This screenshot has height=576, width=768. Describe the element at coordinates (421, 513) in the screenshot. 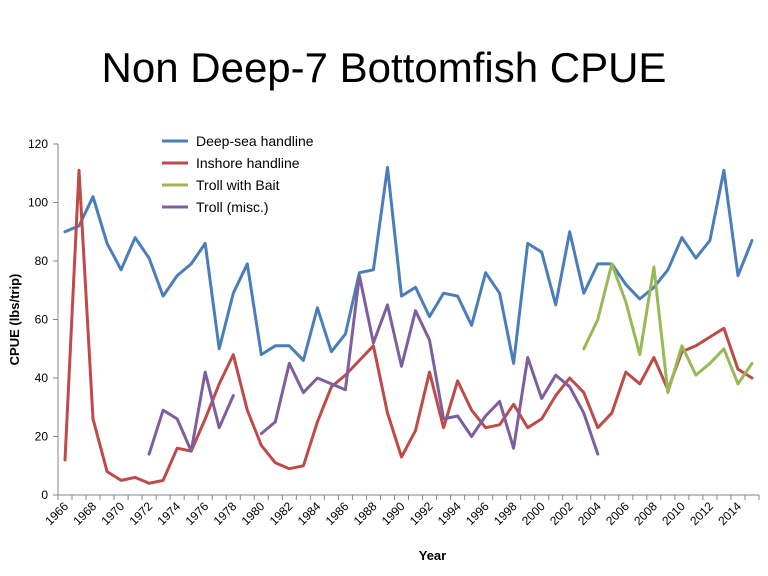

I see `x-tick-label: 1992` at that location.